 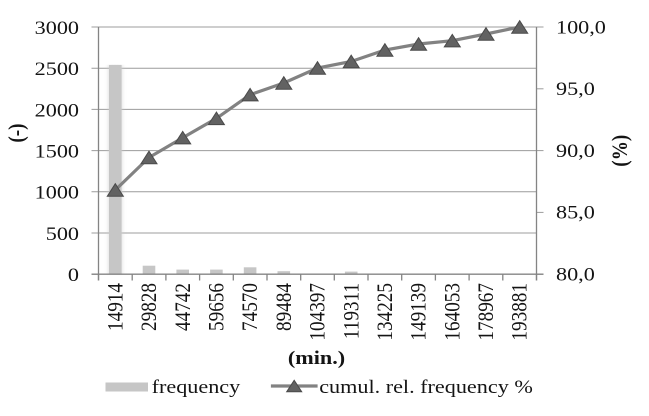 I want to click on svg-text: cumul. rel. frequency %, so click(x=426, y=387).